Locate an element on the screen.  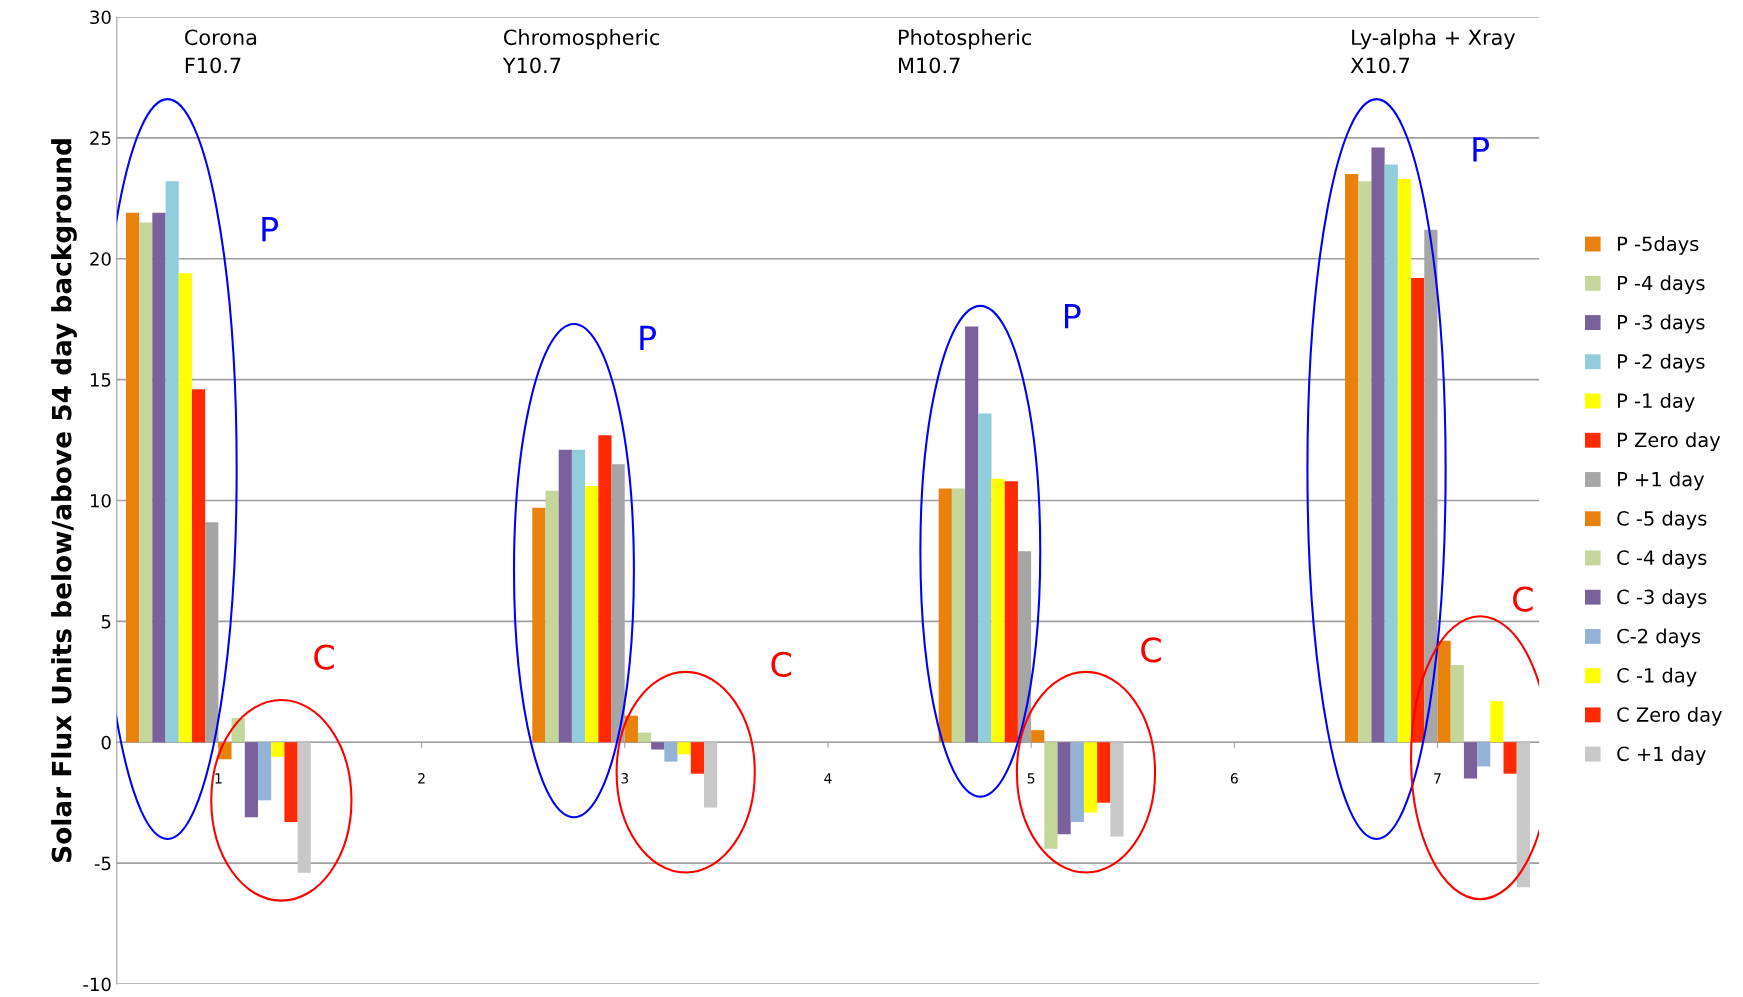
y-axis-title: Solar Flux Units below/above 54 day background is located at coordinates (64, 500).